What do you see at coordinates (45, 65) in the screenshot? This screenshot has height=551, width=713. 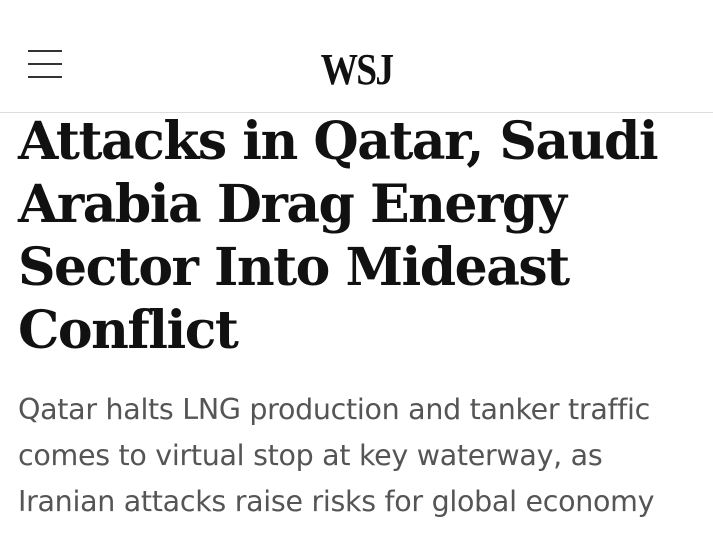 I see `menu-button` at bounding box center [45, 65].